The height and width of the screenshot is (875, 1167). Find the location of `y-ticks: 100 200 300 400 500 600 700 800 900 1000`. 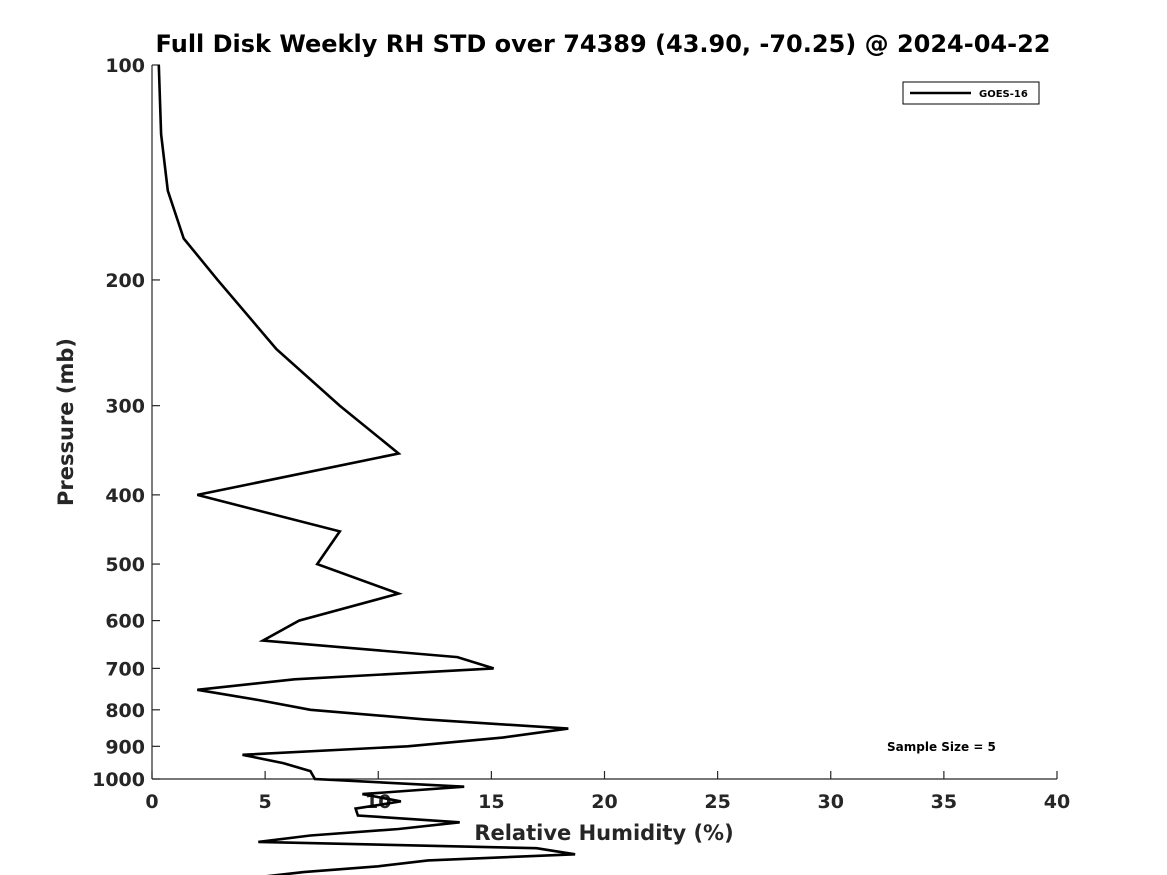

y-ticks: 100 200 300 400 500 600 700 800 900 1000 is located at coordinates (126, 423).